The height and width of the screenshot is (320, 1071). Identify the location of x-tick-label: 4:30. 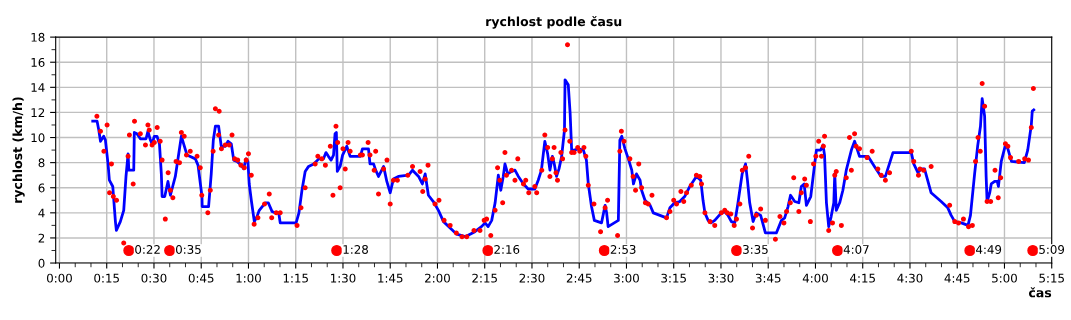
(910, 278).